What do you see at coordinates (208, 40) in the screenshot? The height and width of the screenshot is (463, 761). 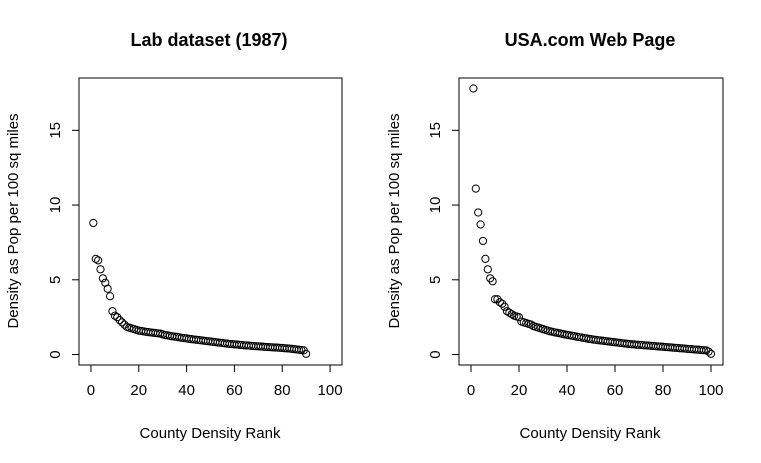 I see `chart-title: Lab dataset (1987)` at bounding box center [208, 40].